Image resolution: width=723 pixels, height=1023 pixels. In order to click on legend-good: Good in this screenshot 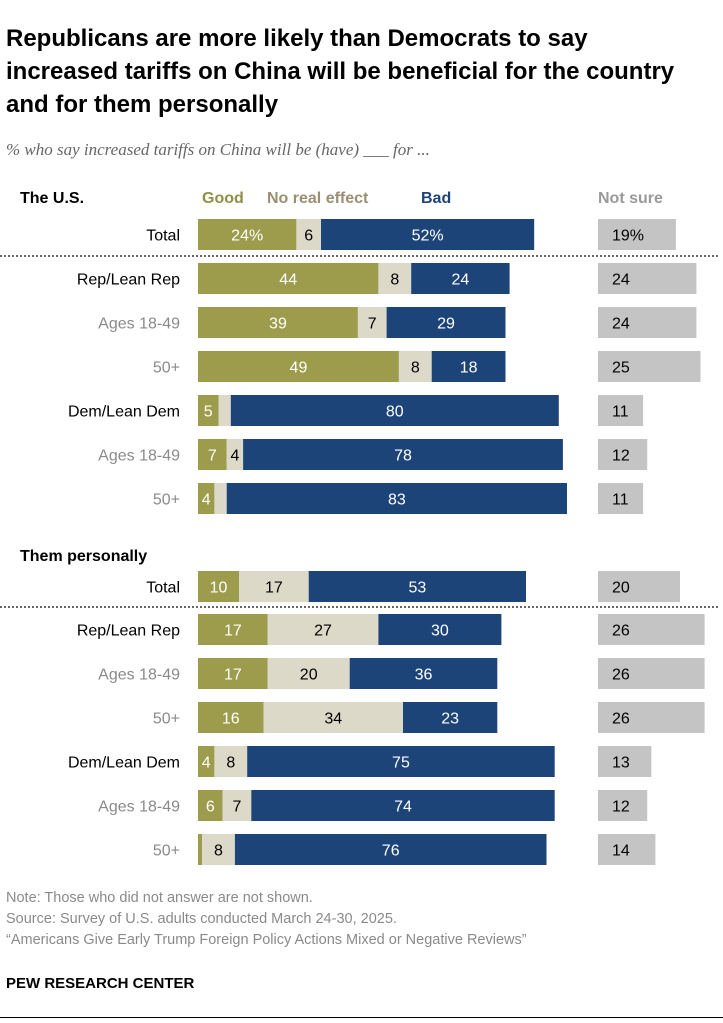, I will do `click(223, 198)`.